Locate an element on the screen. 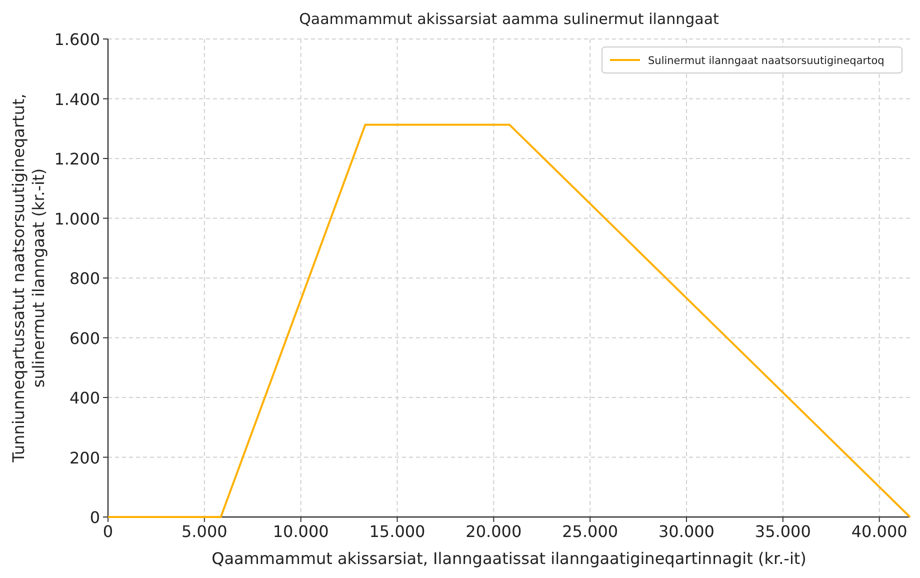  chart-title: Qaammammut akissarsiat aamma sulinermut ilanngaat is located at coordinates (509, 19).